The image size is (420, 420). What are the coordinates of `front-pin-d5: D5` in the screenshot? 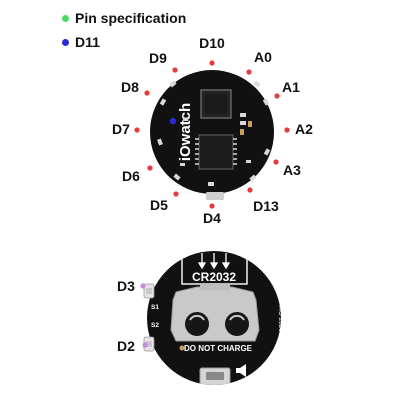 It's located at (164, 202).